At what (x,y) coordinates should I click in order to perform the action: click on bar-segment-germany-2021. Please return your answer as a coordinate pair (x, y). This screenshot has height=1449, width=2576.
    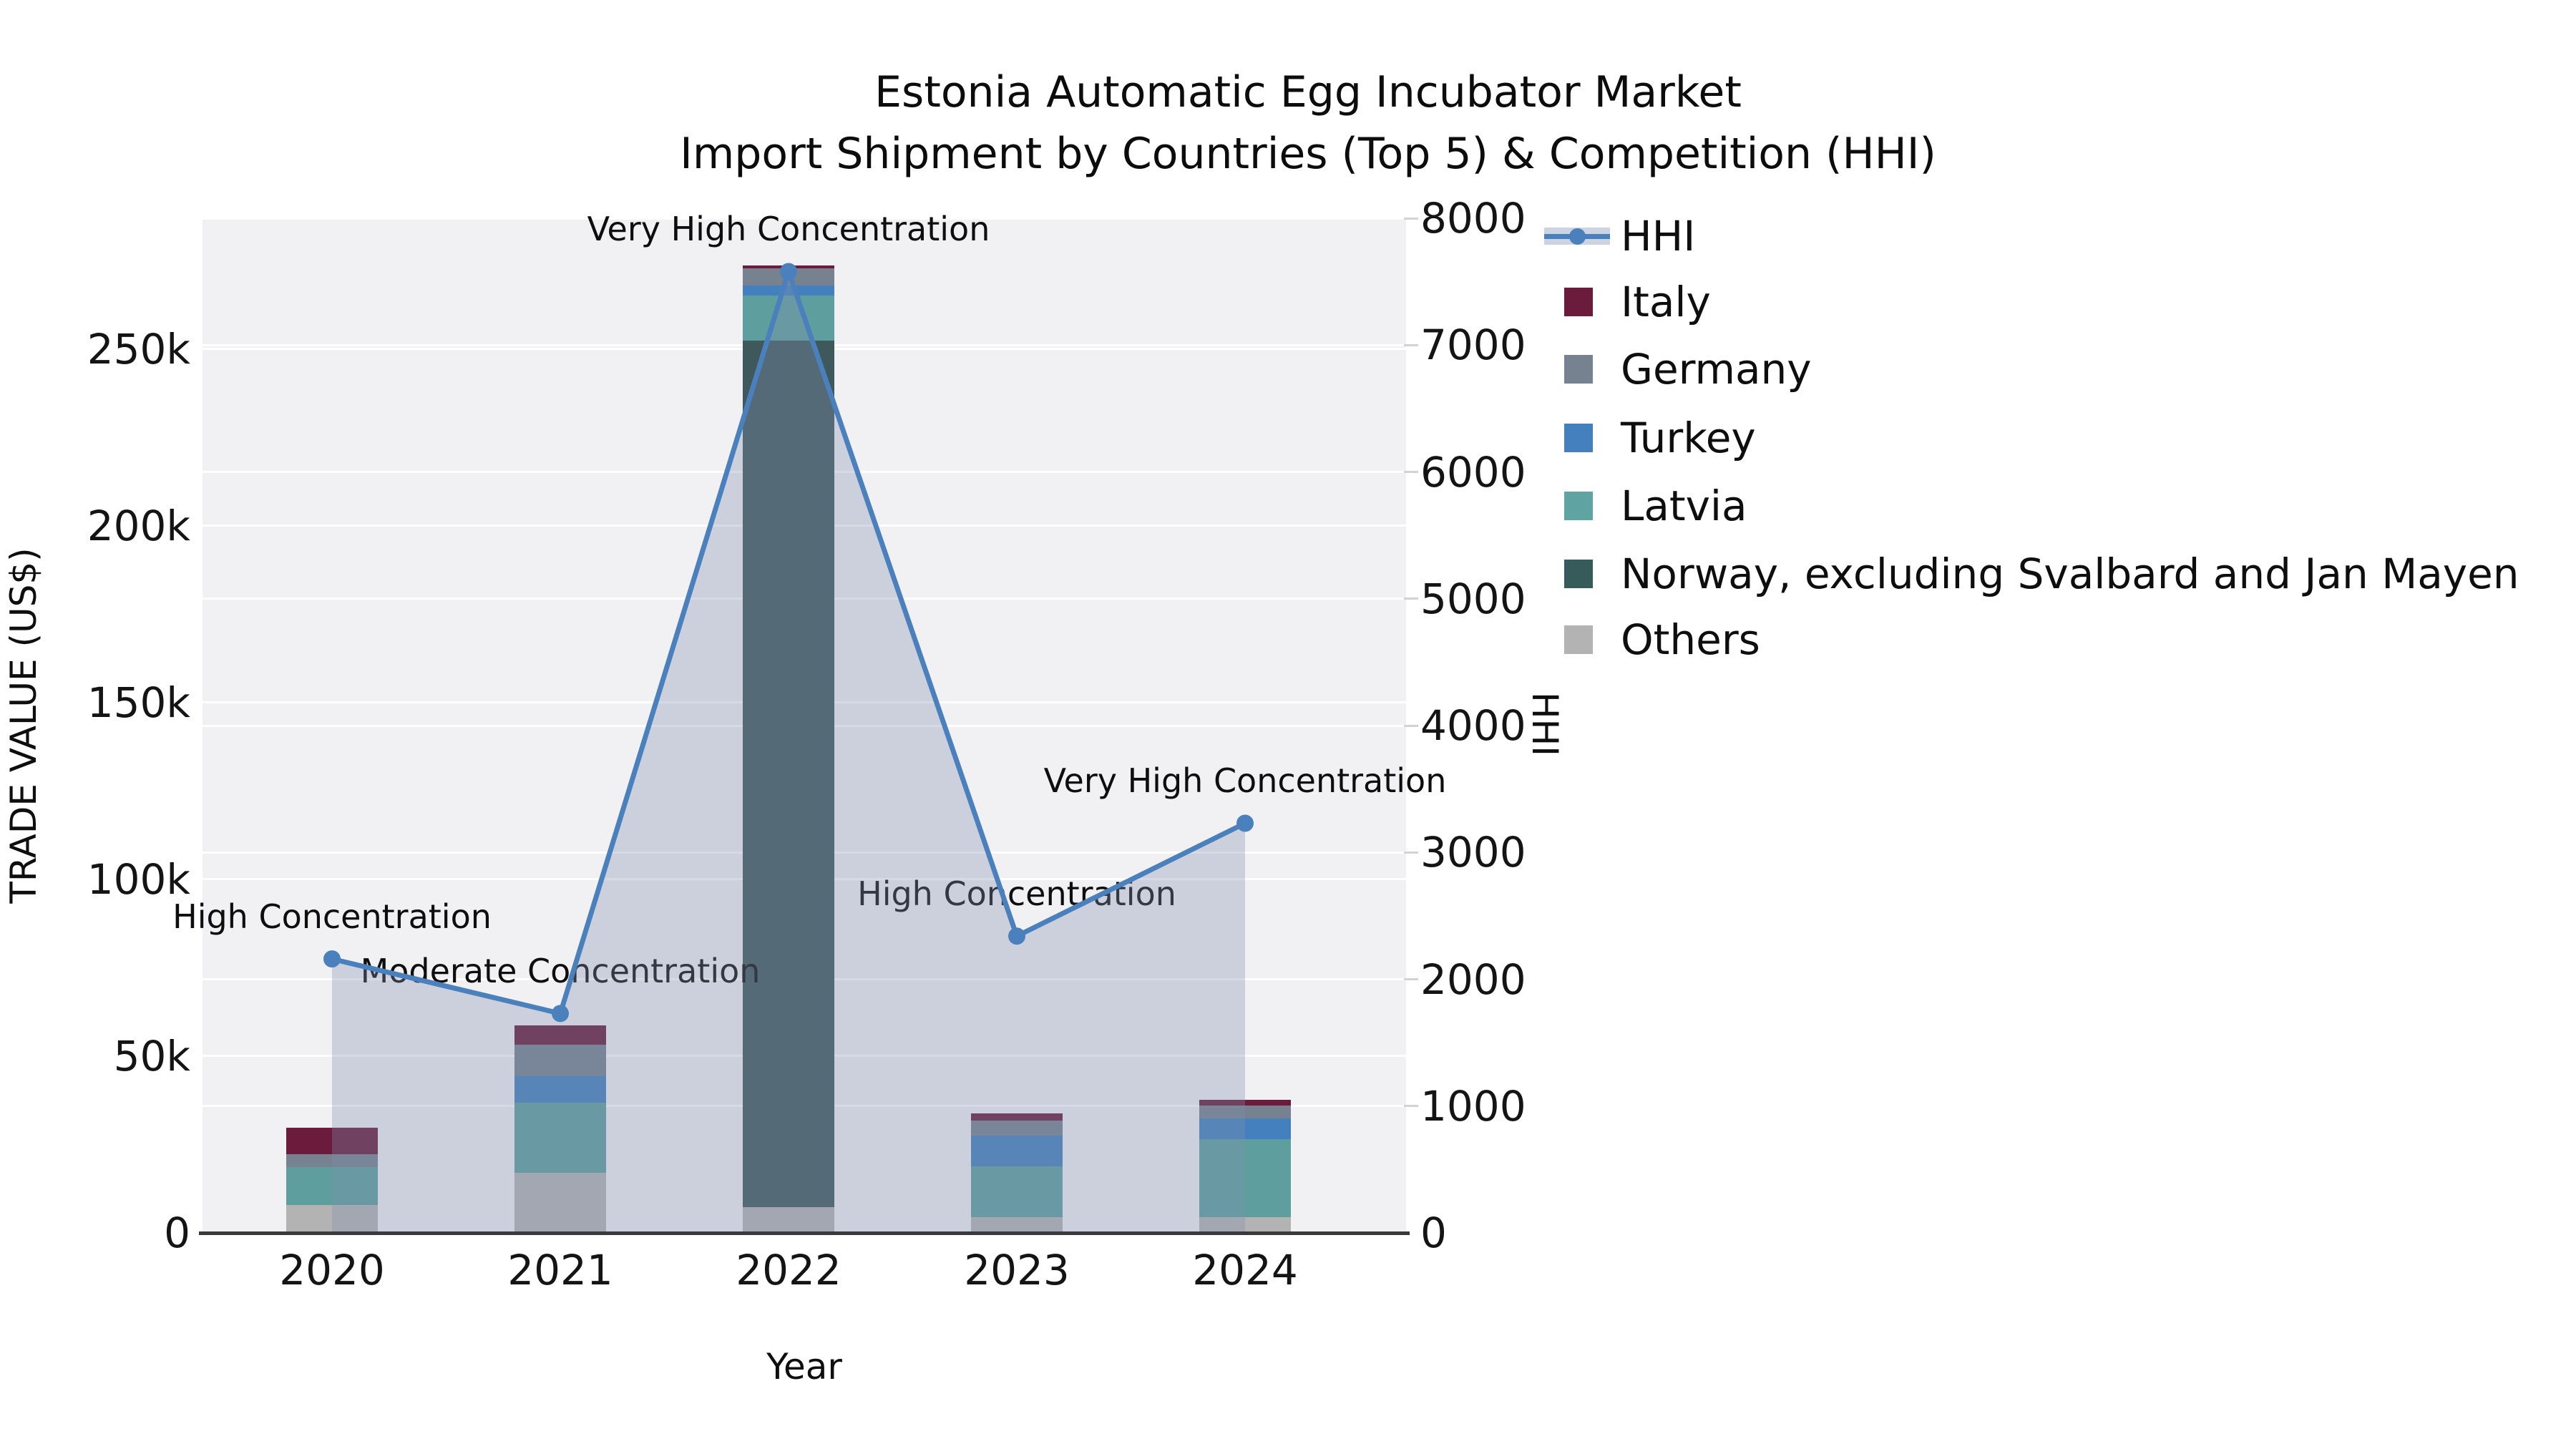
    Looking at the image, I should click on (560, 1060).